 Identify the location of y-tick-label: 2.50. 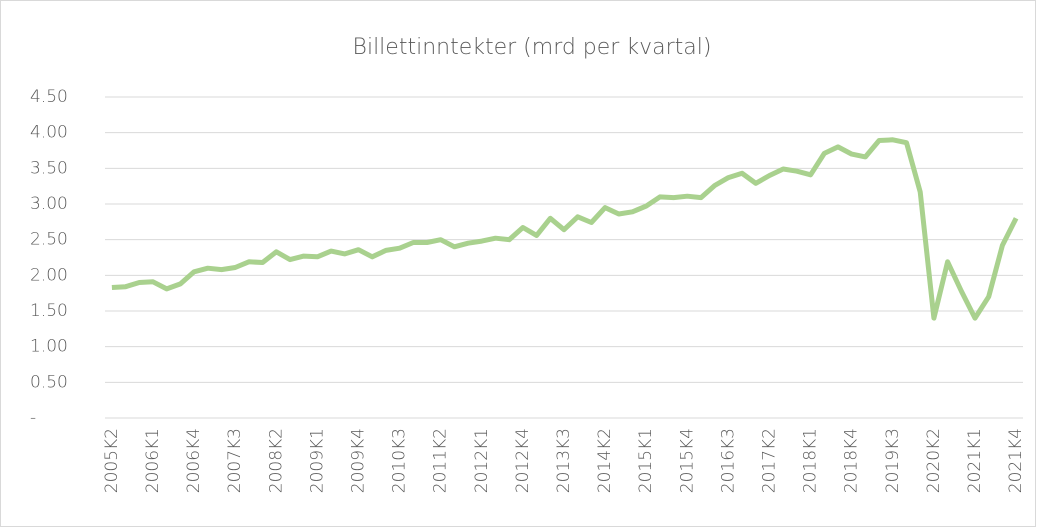
(49, 240).